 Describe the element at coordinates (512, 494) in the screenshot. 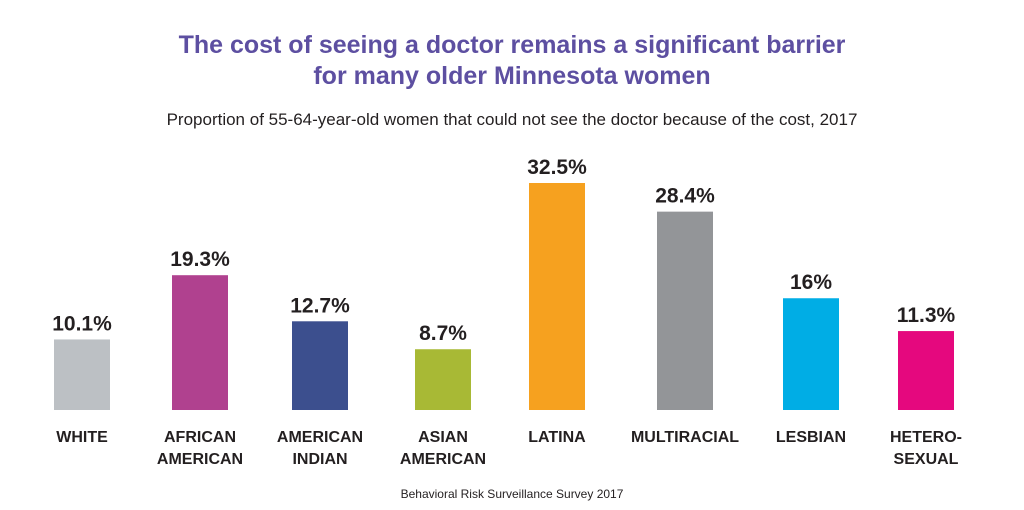

I see `chart-source: Behavioral Risk Surveillance Survey 2017` at that location.